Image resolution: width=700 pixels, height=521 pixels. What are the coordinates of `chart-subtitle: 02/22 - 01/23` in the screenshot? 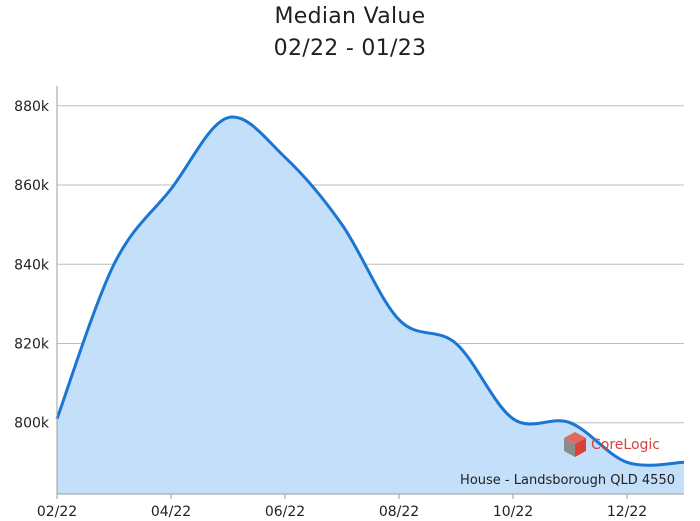 It's located at (350, 48).